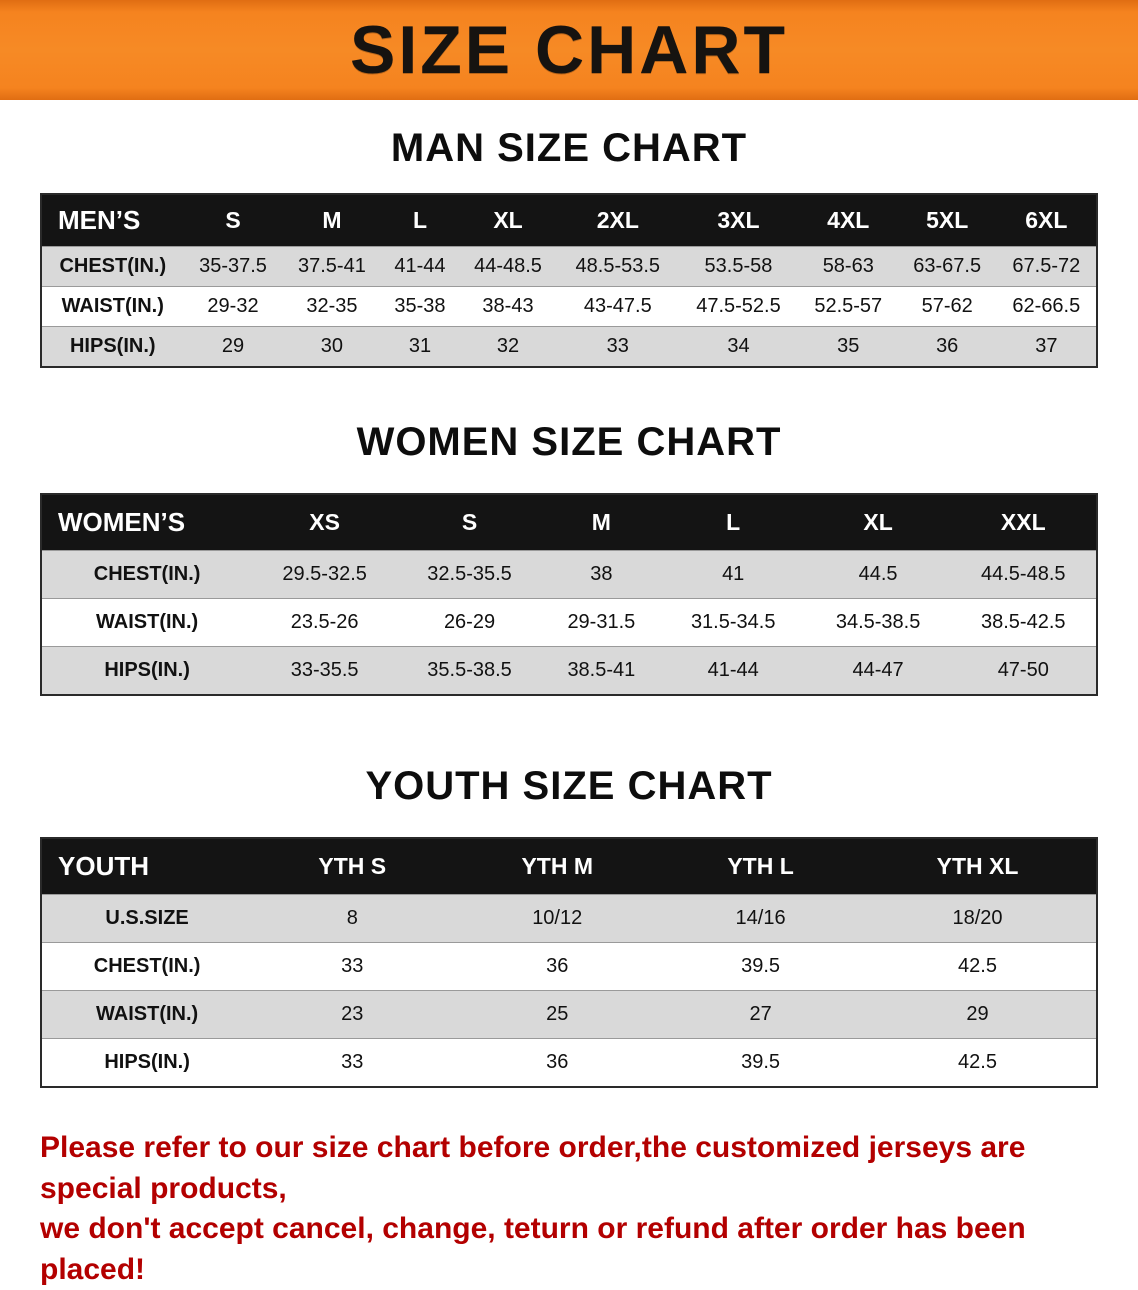  Describe the element at coordinates (469, 670) in the screenshot. I see `cell-value: 35.5-38.5` at that location.